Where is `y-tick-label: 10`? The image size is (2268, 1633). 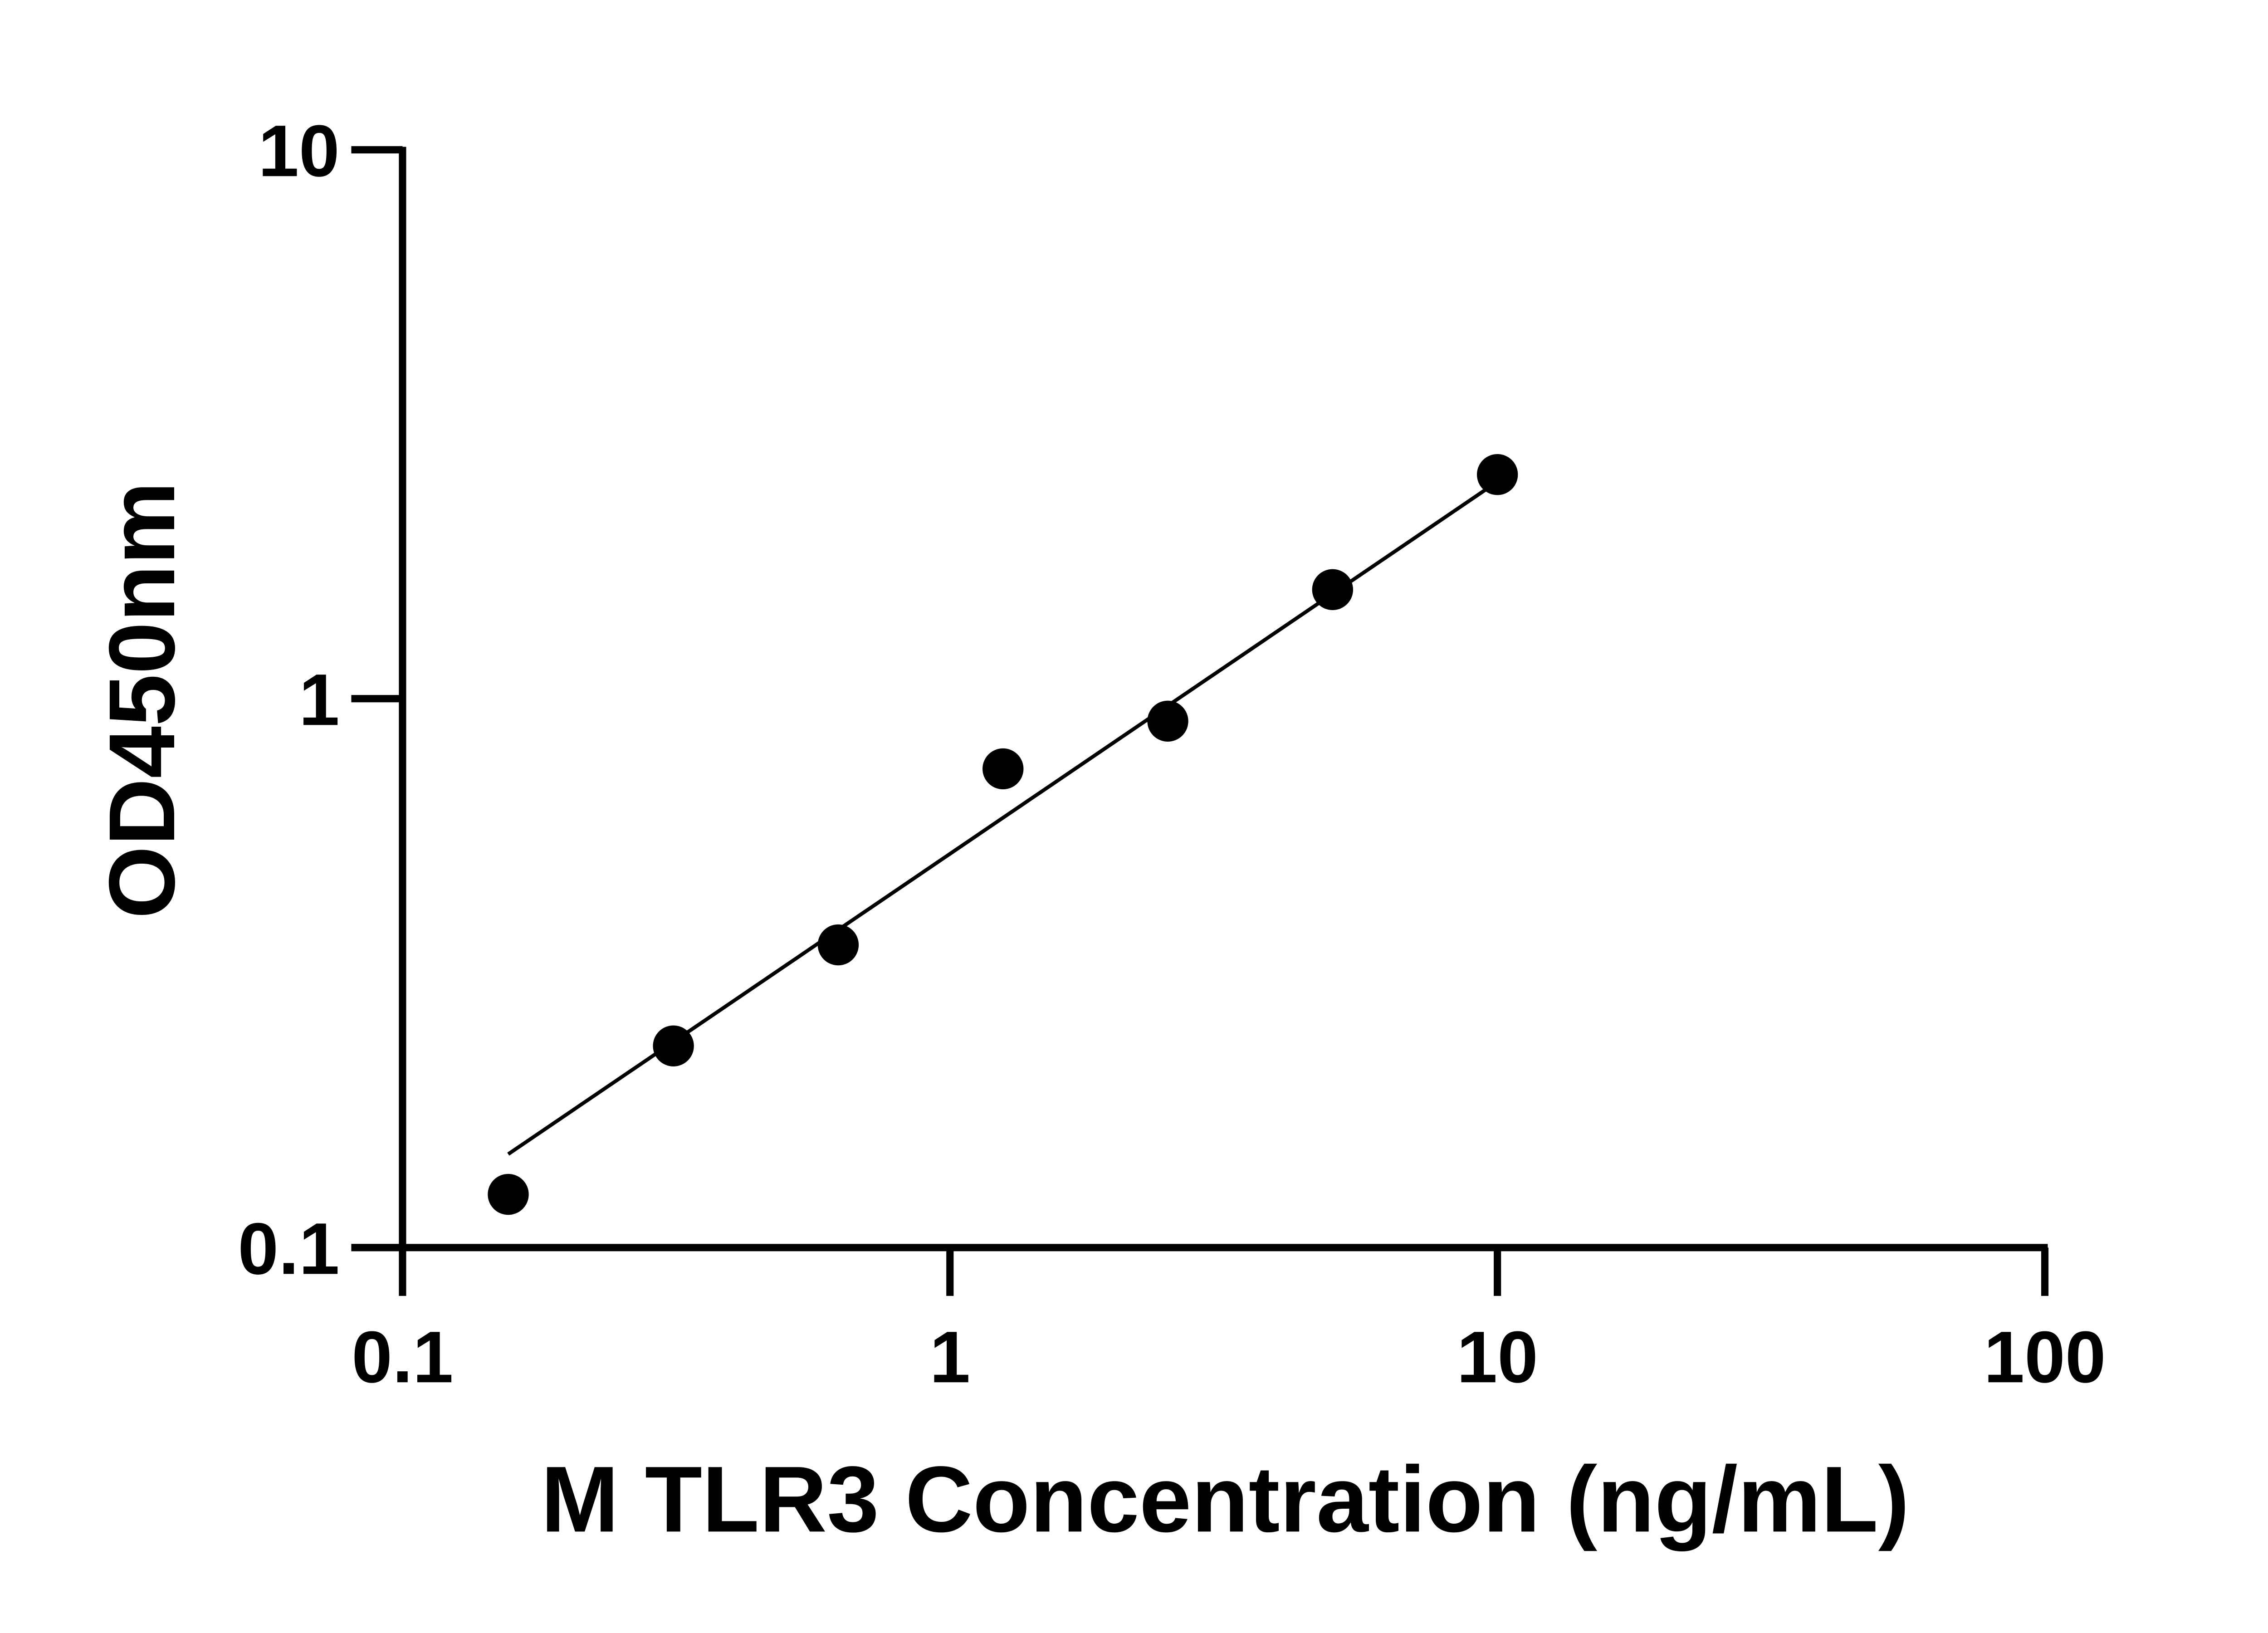 y-tick-label: 10 is located at coordinates (298, 151).